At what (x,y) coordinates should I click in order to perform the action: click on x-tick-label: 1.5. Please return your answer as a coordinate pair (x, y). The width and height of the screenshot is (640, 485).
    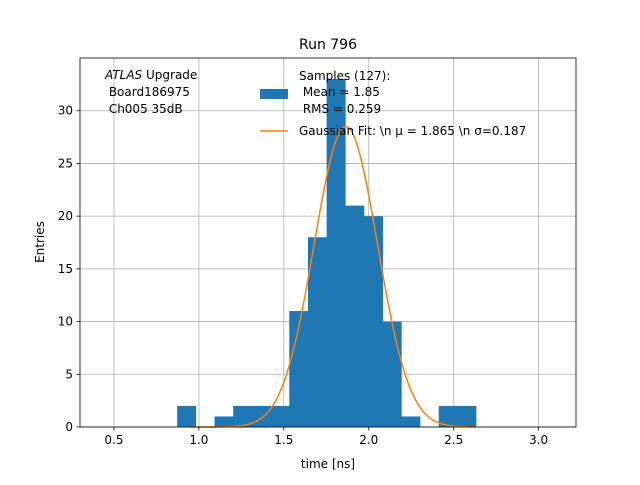
    Looking at the image, I should click on (283, 440).